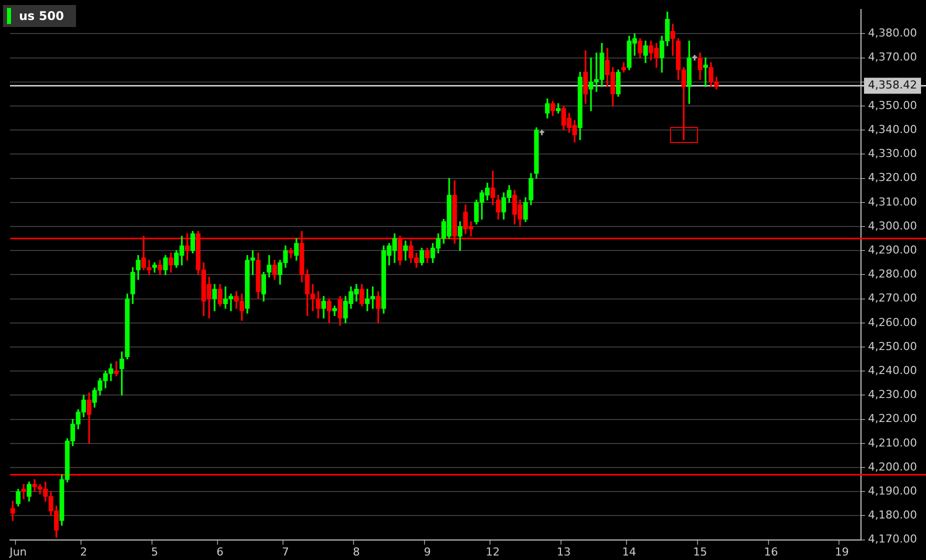 This screenshot has width=926, height=560. I want to click on x-tick-label: 19, so click(841, 551).